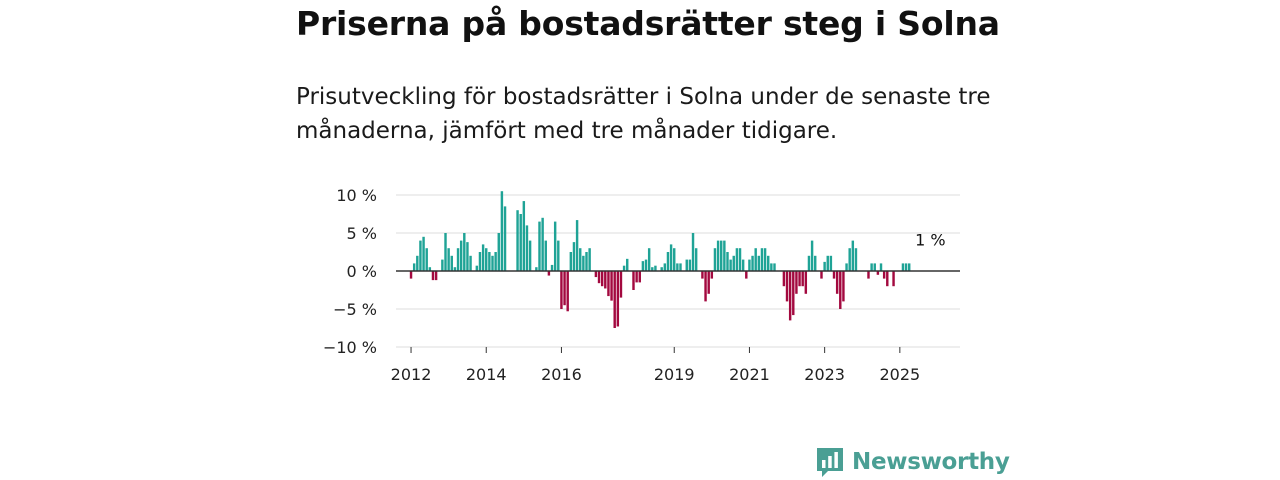 The width and height of the screenshot is (1280, 480). I want to click on x-tick-label: 2023, so click(824, 374).